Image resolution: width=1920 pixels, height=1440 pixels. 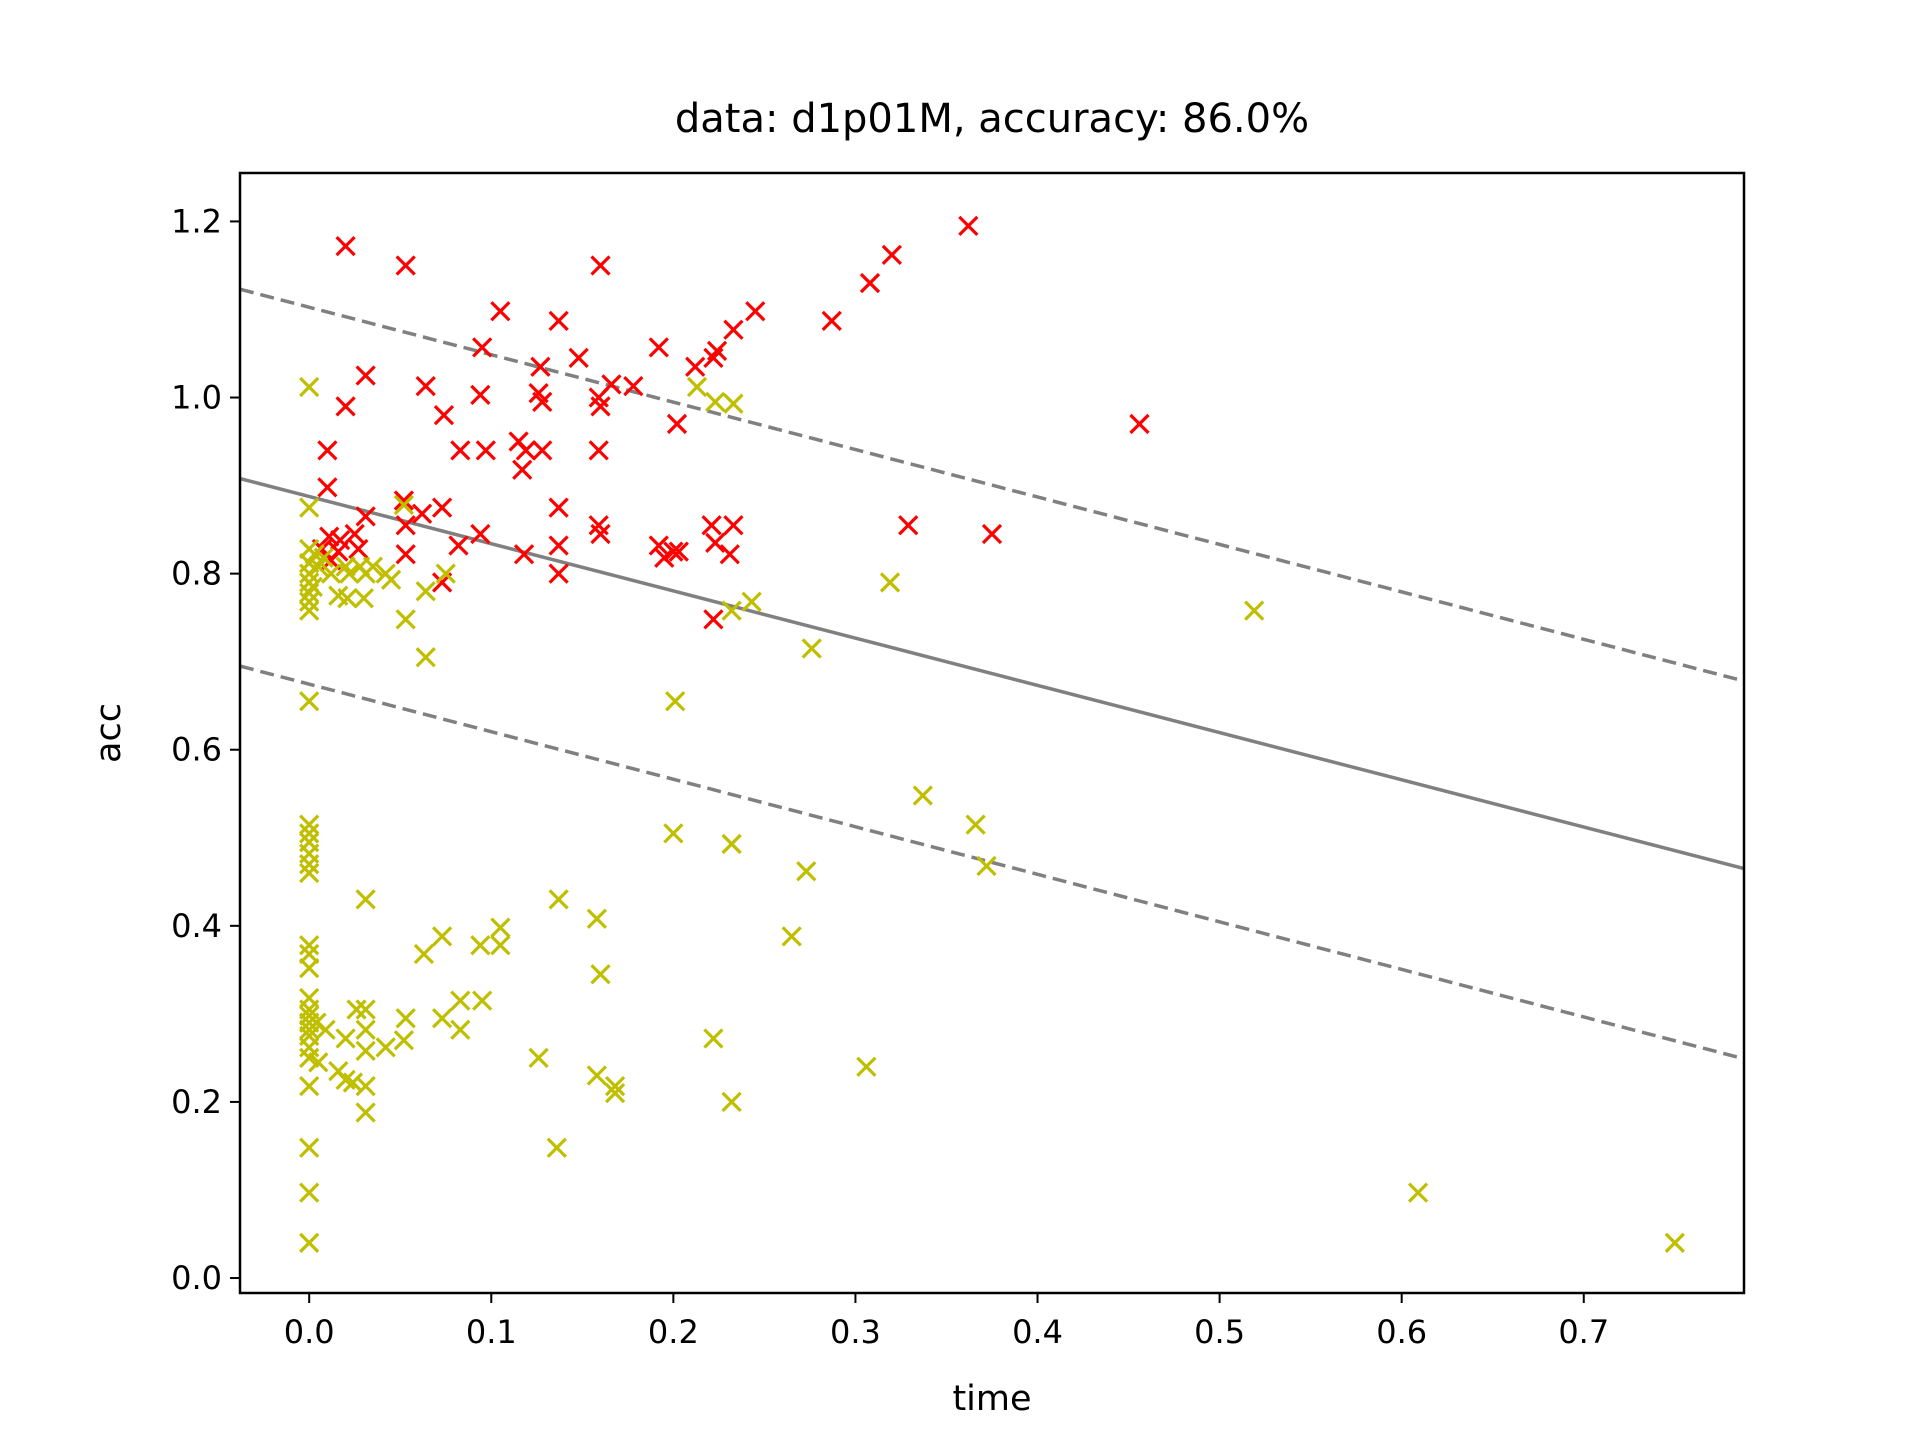 What do you see at coordinates (855, 1332) in the screenshot?
I see `x-tick-label: 0.3` at bounding box center [855, 1332].